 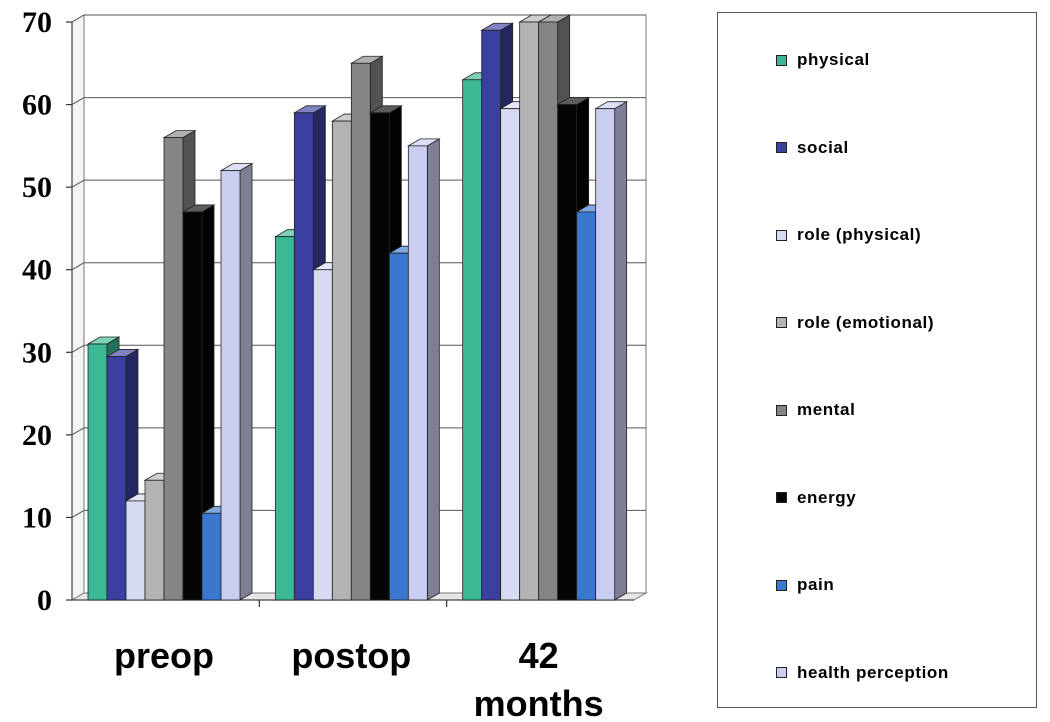 I want to click on y-tick-label: 40, so click(x=37, y=270).